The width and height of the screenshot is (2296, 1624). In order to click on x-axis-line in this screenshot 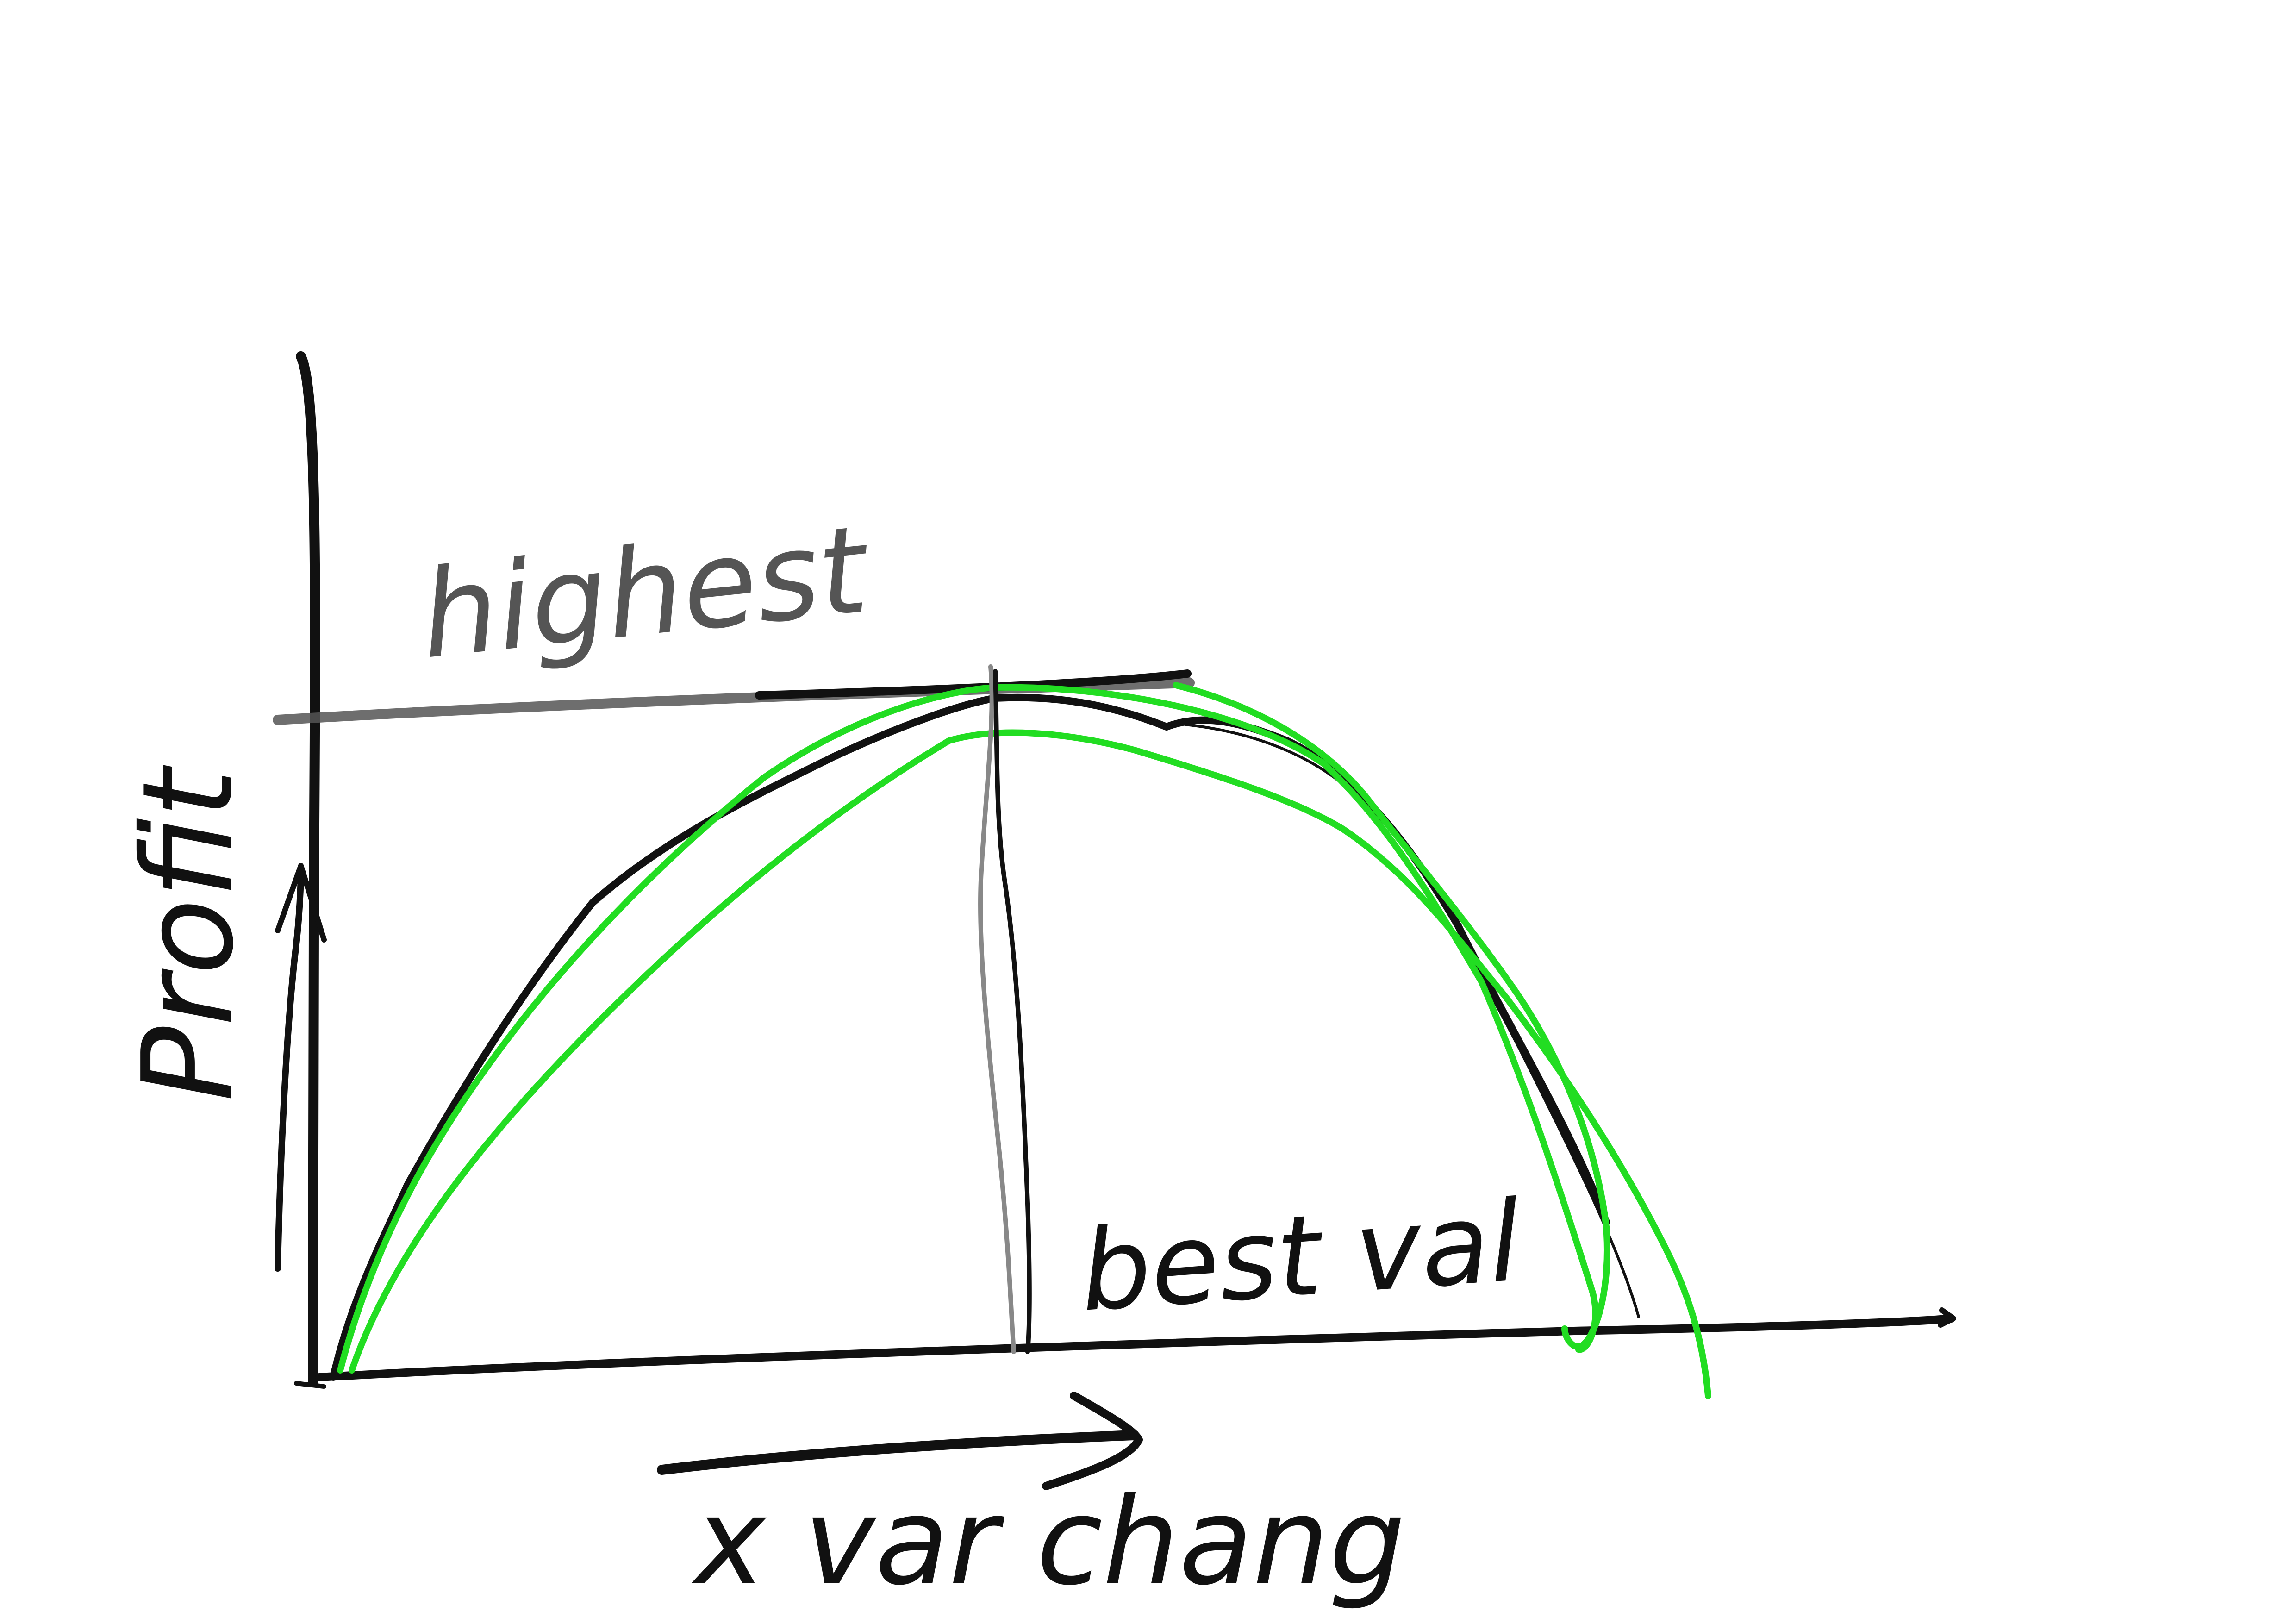, I will do `click(1135, 1347)`.